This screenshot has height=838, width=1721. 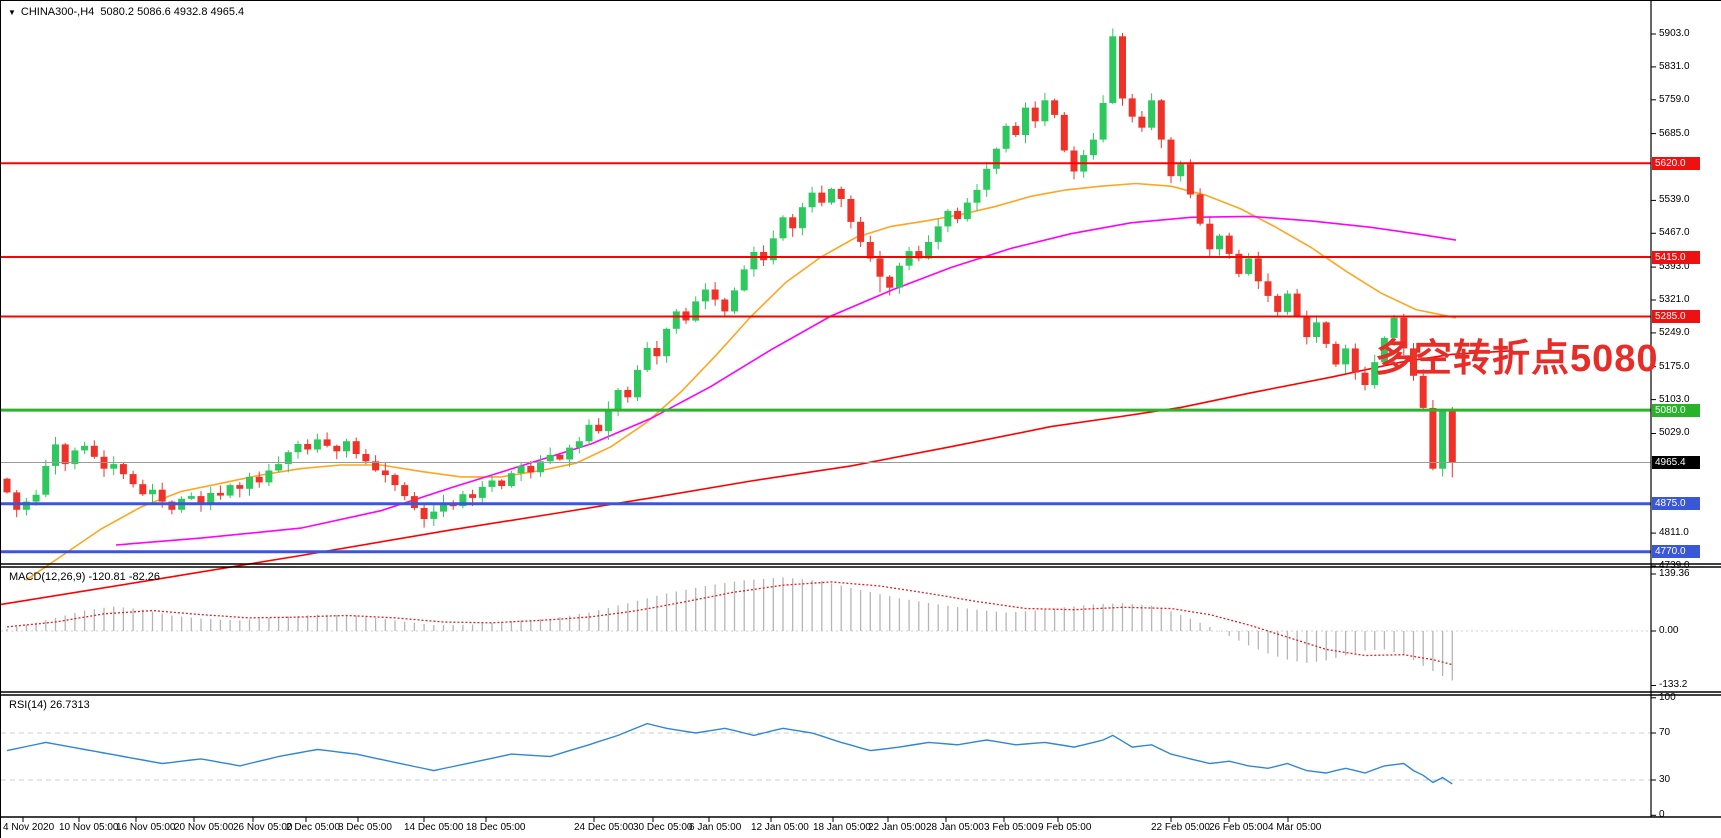 What do you see at coordinates (1674, 66) in the screenshot?
I see `price-tick-label: 5831.0` at bounding box center [1674, 66].